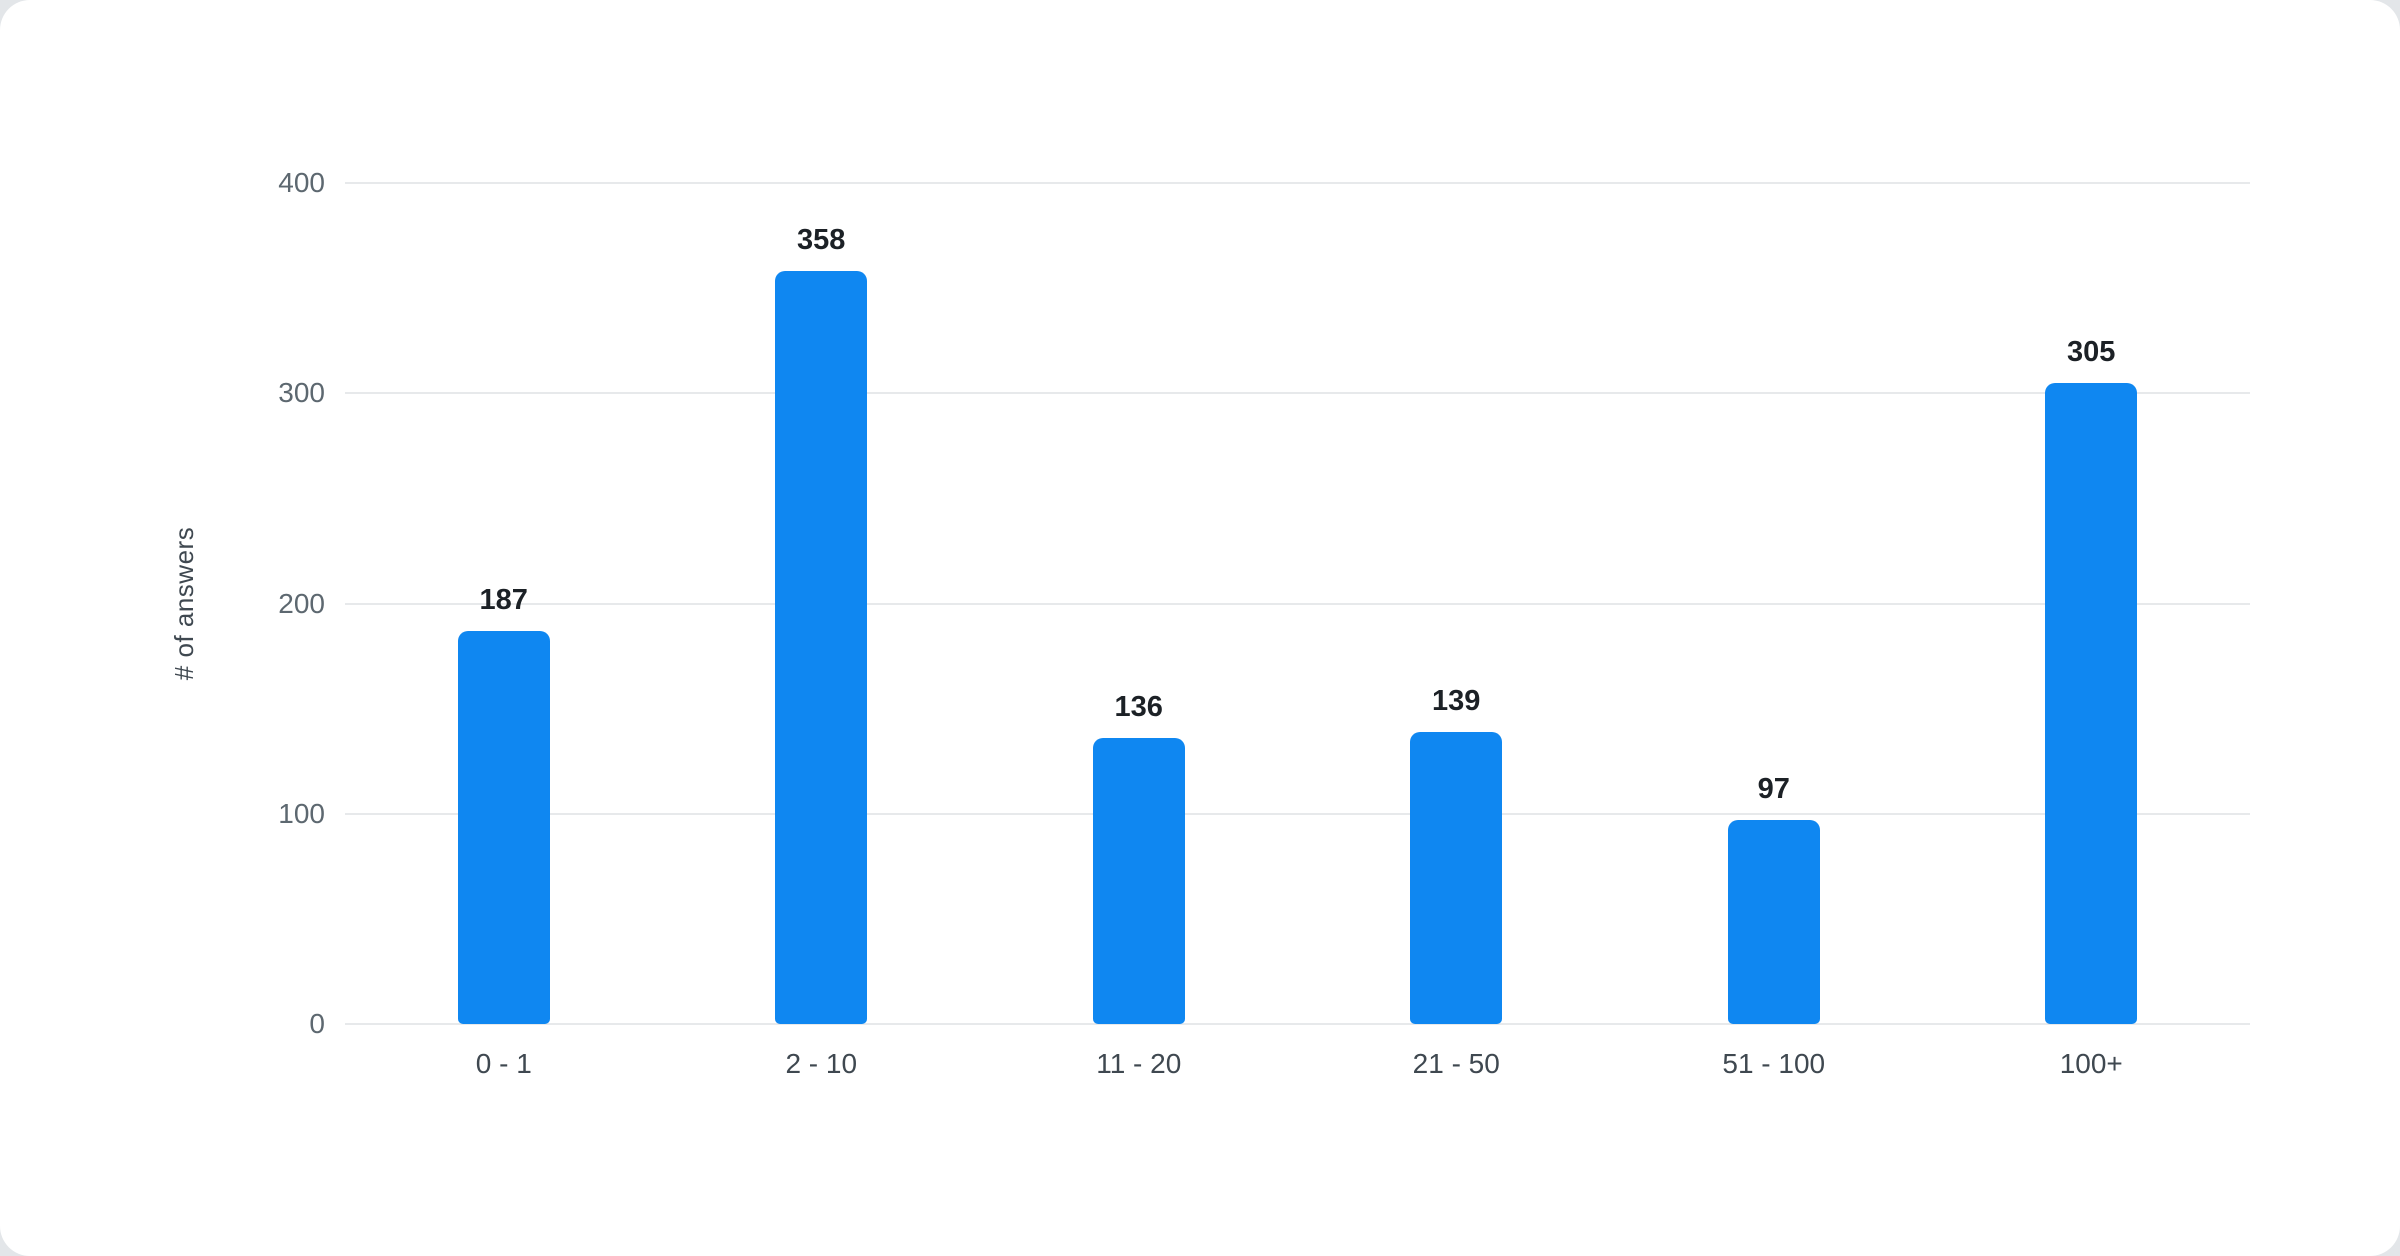  Describe the element at coordinates (301, 182) in the screenshot. I see `y-tick-label: 400` at that location.